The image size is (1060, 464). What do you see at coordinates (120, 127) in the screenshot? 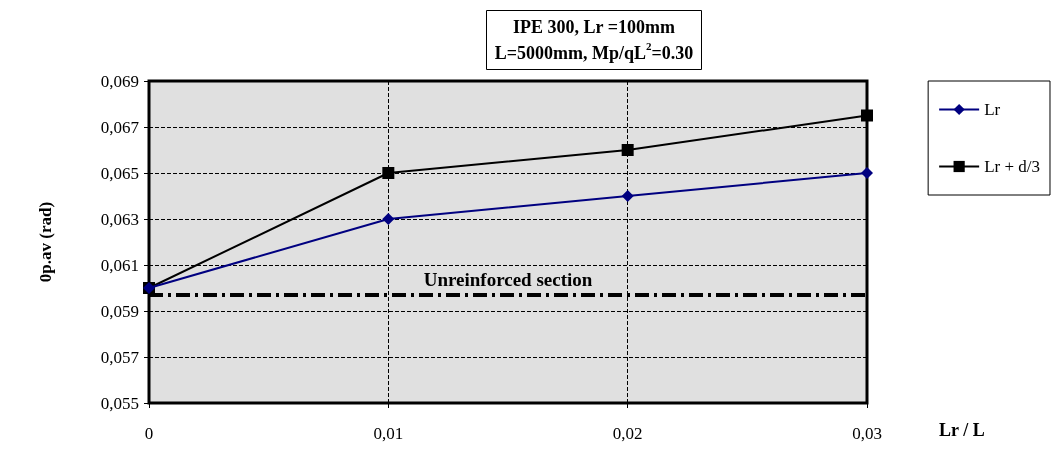
I see `y-tick-label: 0,067` at bounding box center [120, 127].